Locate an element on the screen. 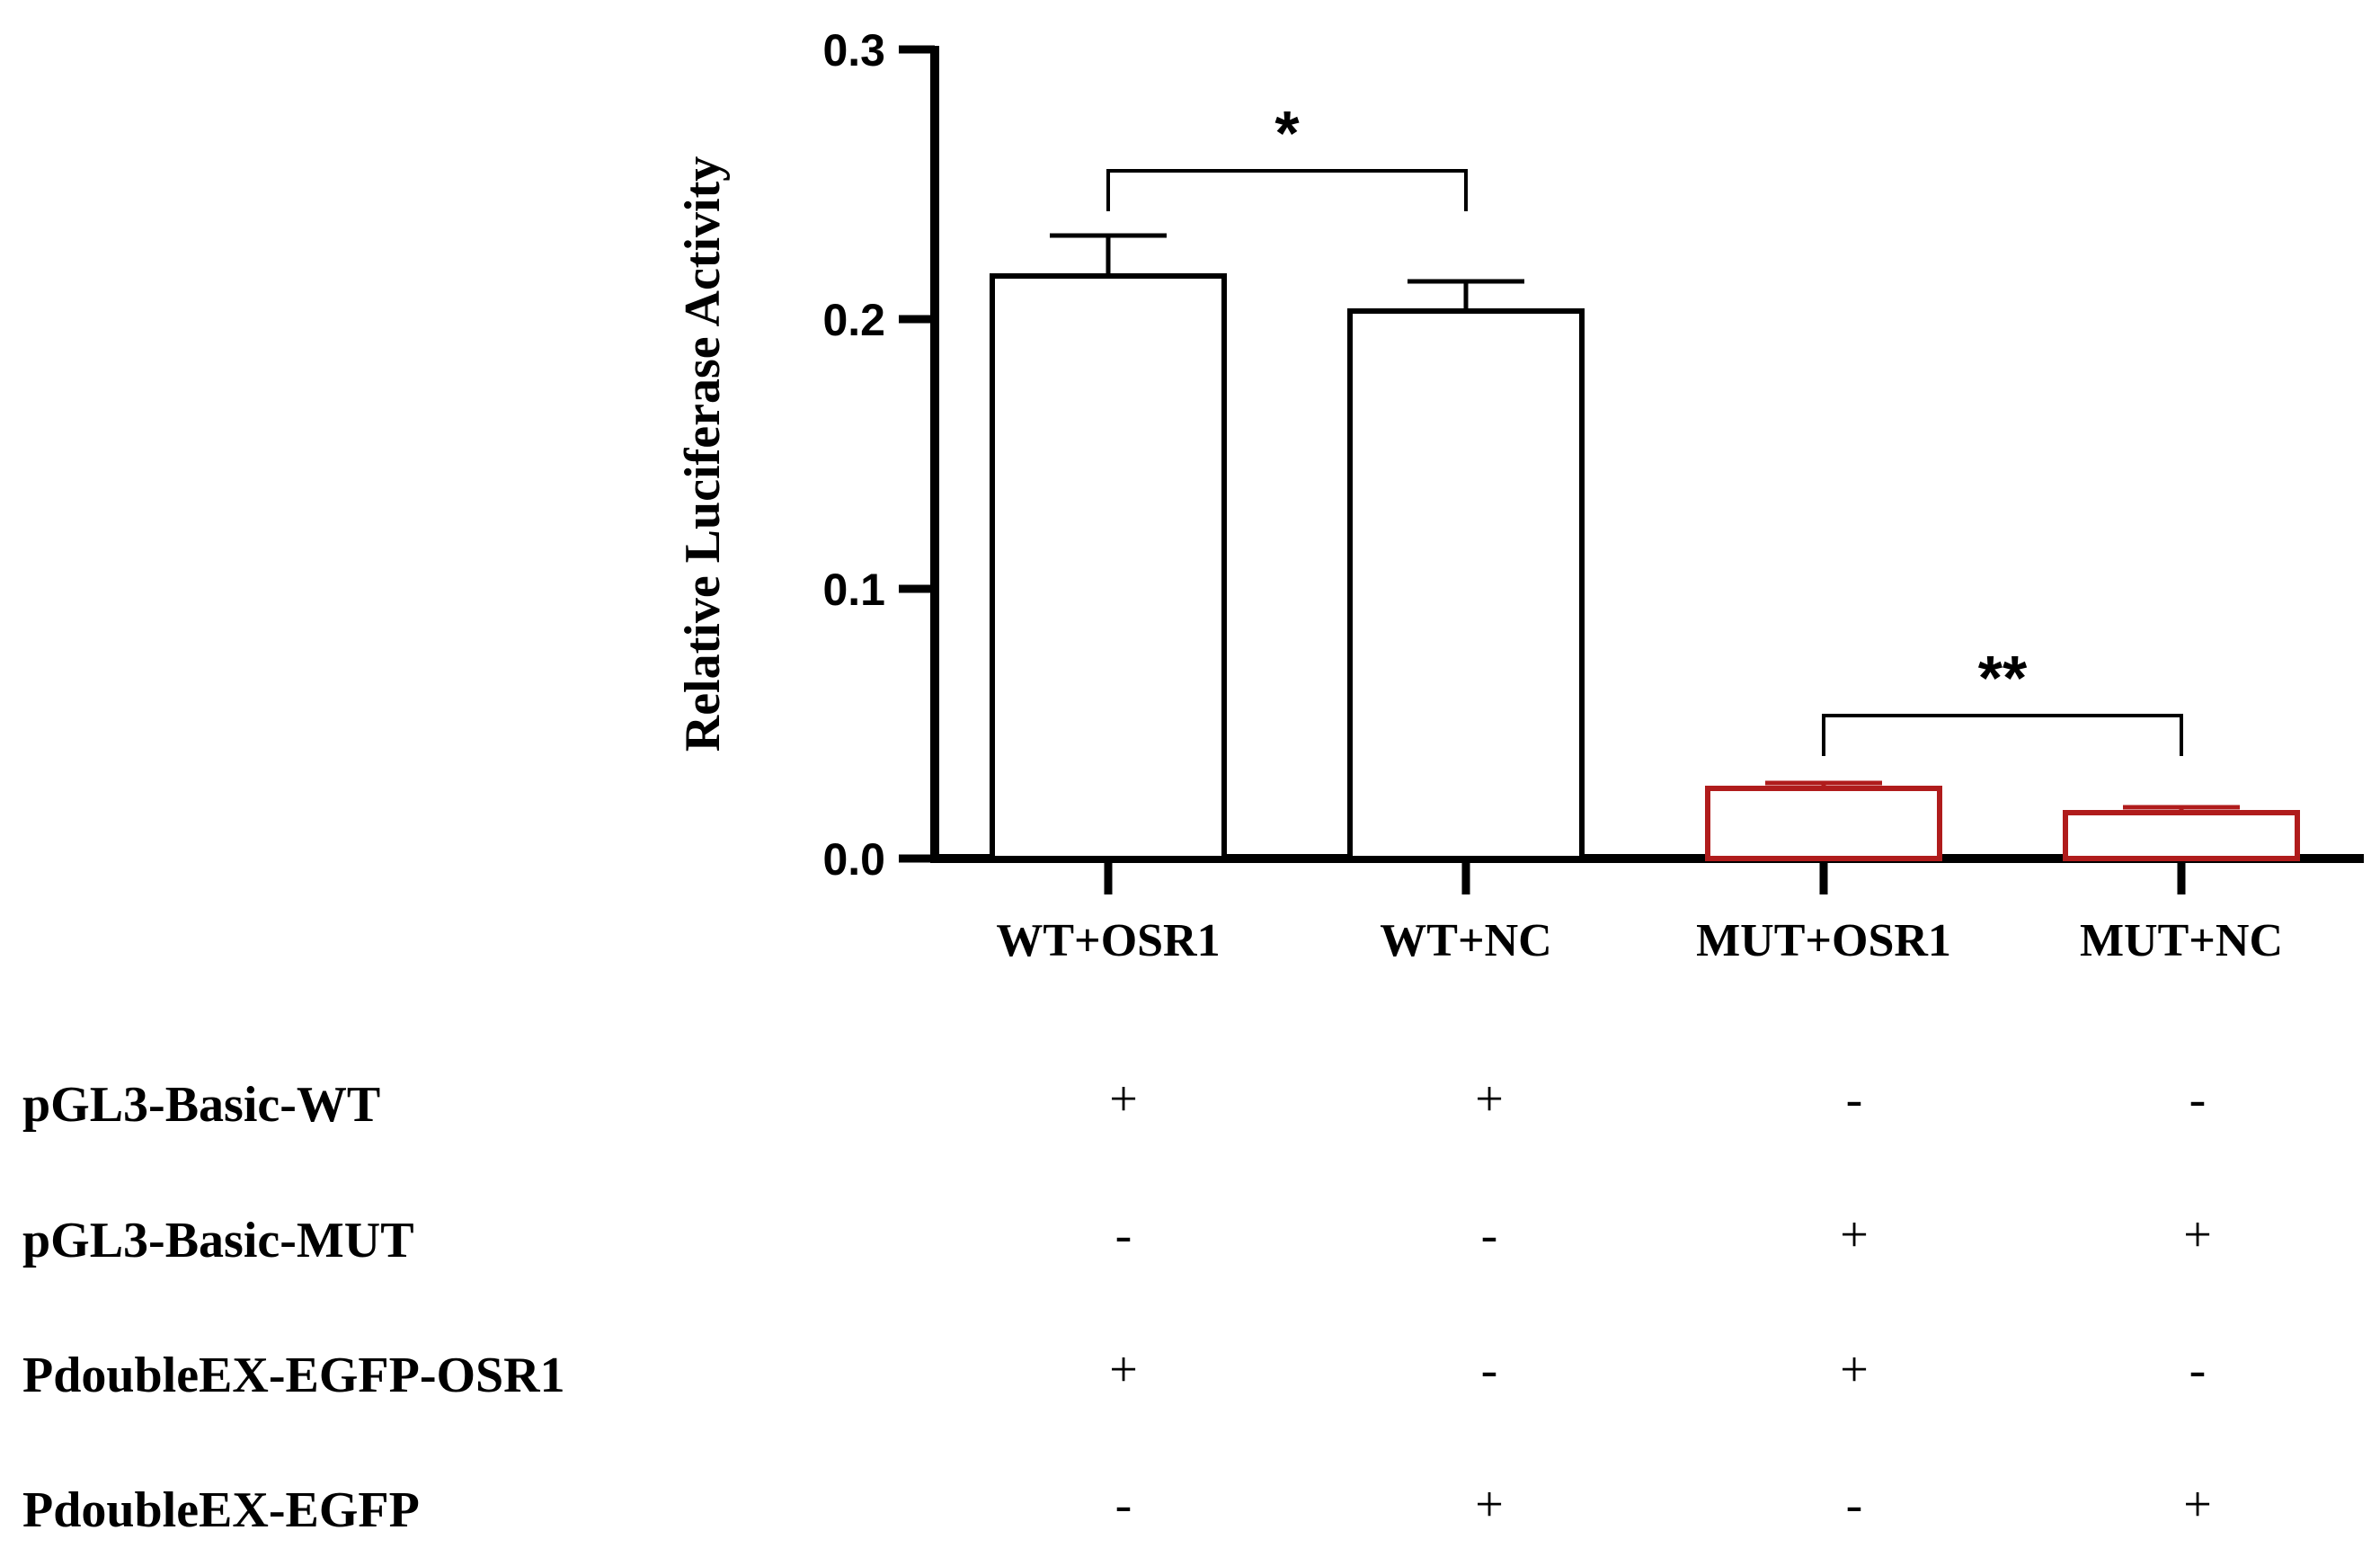 This screenshot has height=1566, width=2380. significance-label: * is located at coordinates (1287, 133).